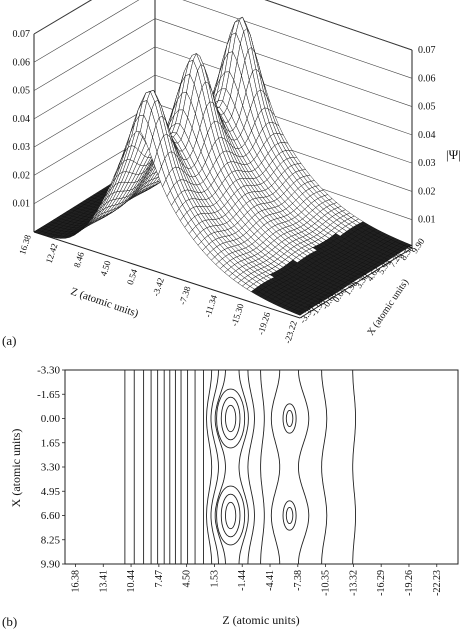  Describe the element at coordinates (131, 581) in the screenshot. I see `contour-x-tick: 10.44` at that location.